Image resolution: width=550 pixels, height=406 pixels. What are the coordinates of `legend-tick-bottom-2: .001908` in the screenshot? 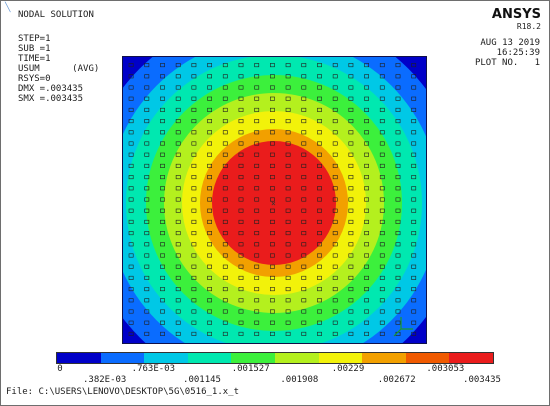 It's located at (299, 380).